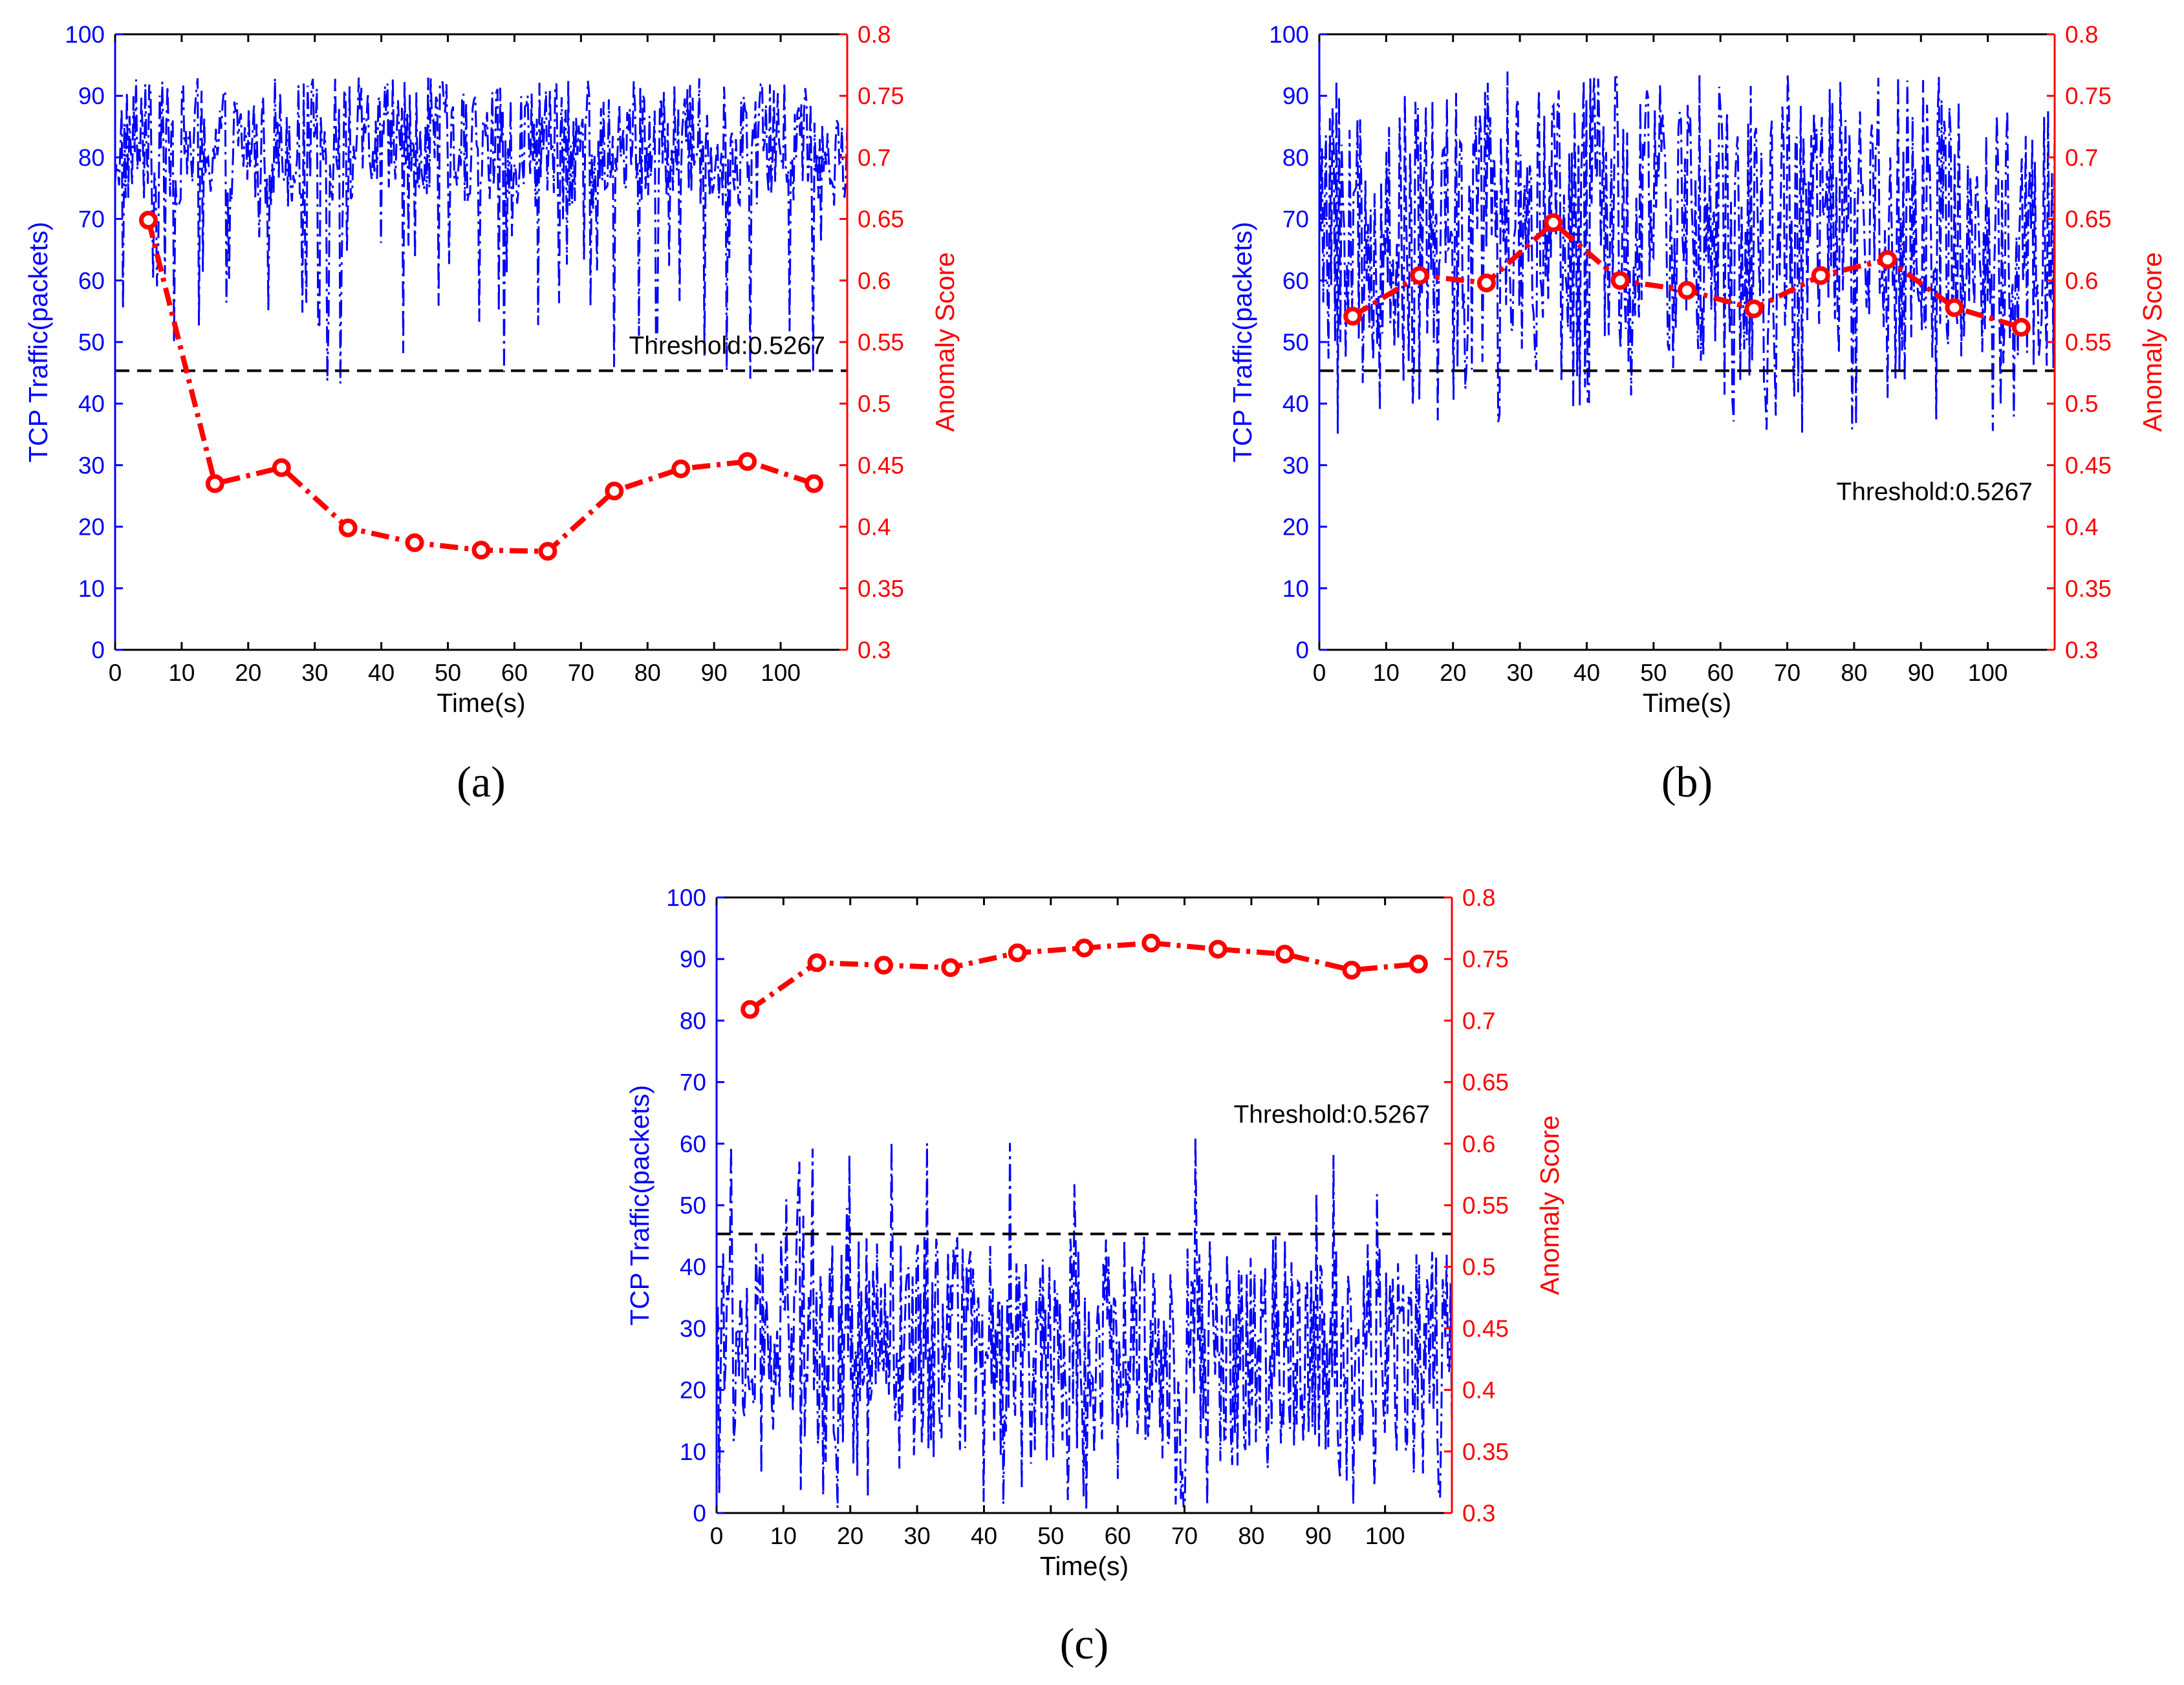 The height and width of the screenshot is (1685, 2184). What do you see at coordinates (2082, 157) in the screenshot?
I see `y-right-tick-label: 0.7` at bounding box center [2082, 157].